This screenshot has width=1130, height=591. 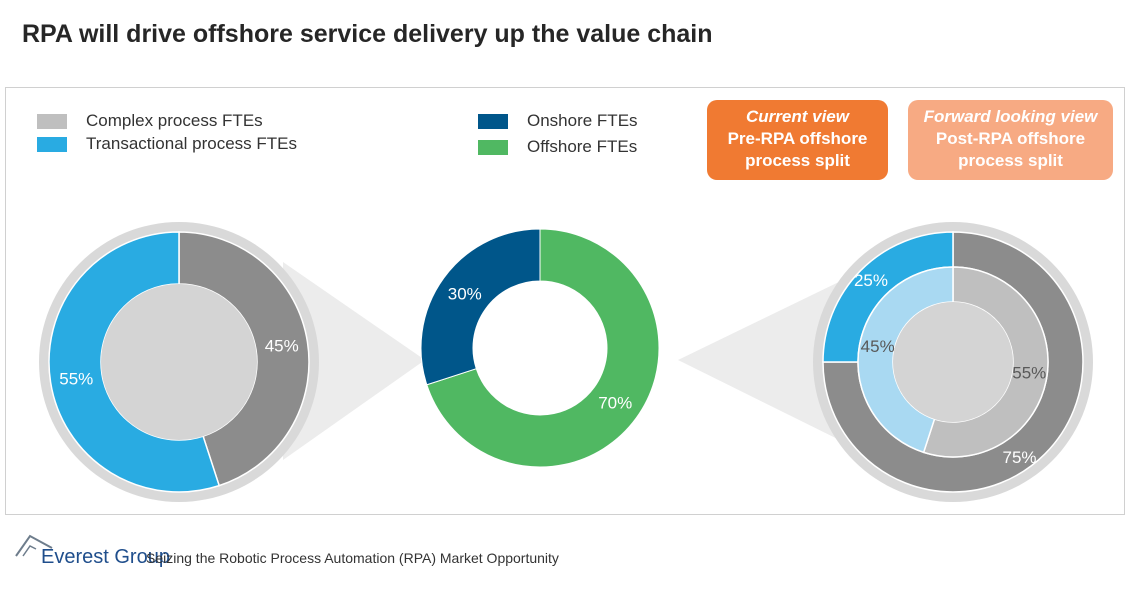 What do you see at coordinates (34, 545) in the screenshot?
I see `everest-logo-icon` at bounding box center [34, 545].